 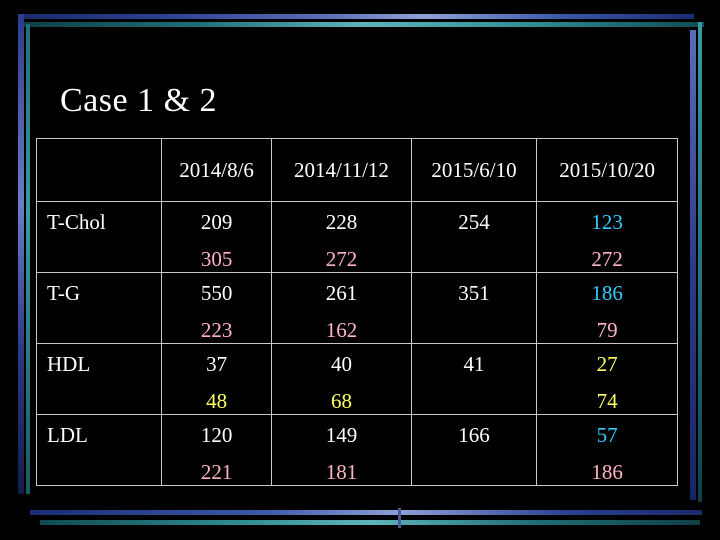 What do you see at coordinates (216, 293) in the screenshot?
I see `value-primary: 550` at bounding box center [216, 293].